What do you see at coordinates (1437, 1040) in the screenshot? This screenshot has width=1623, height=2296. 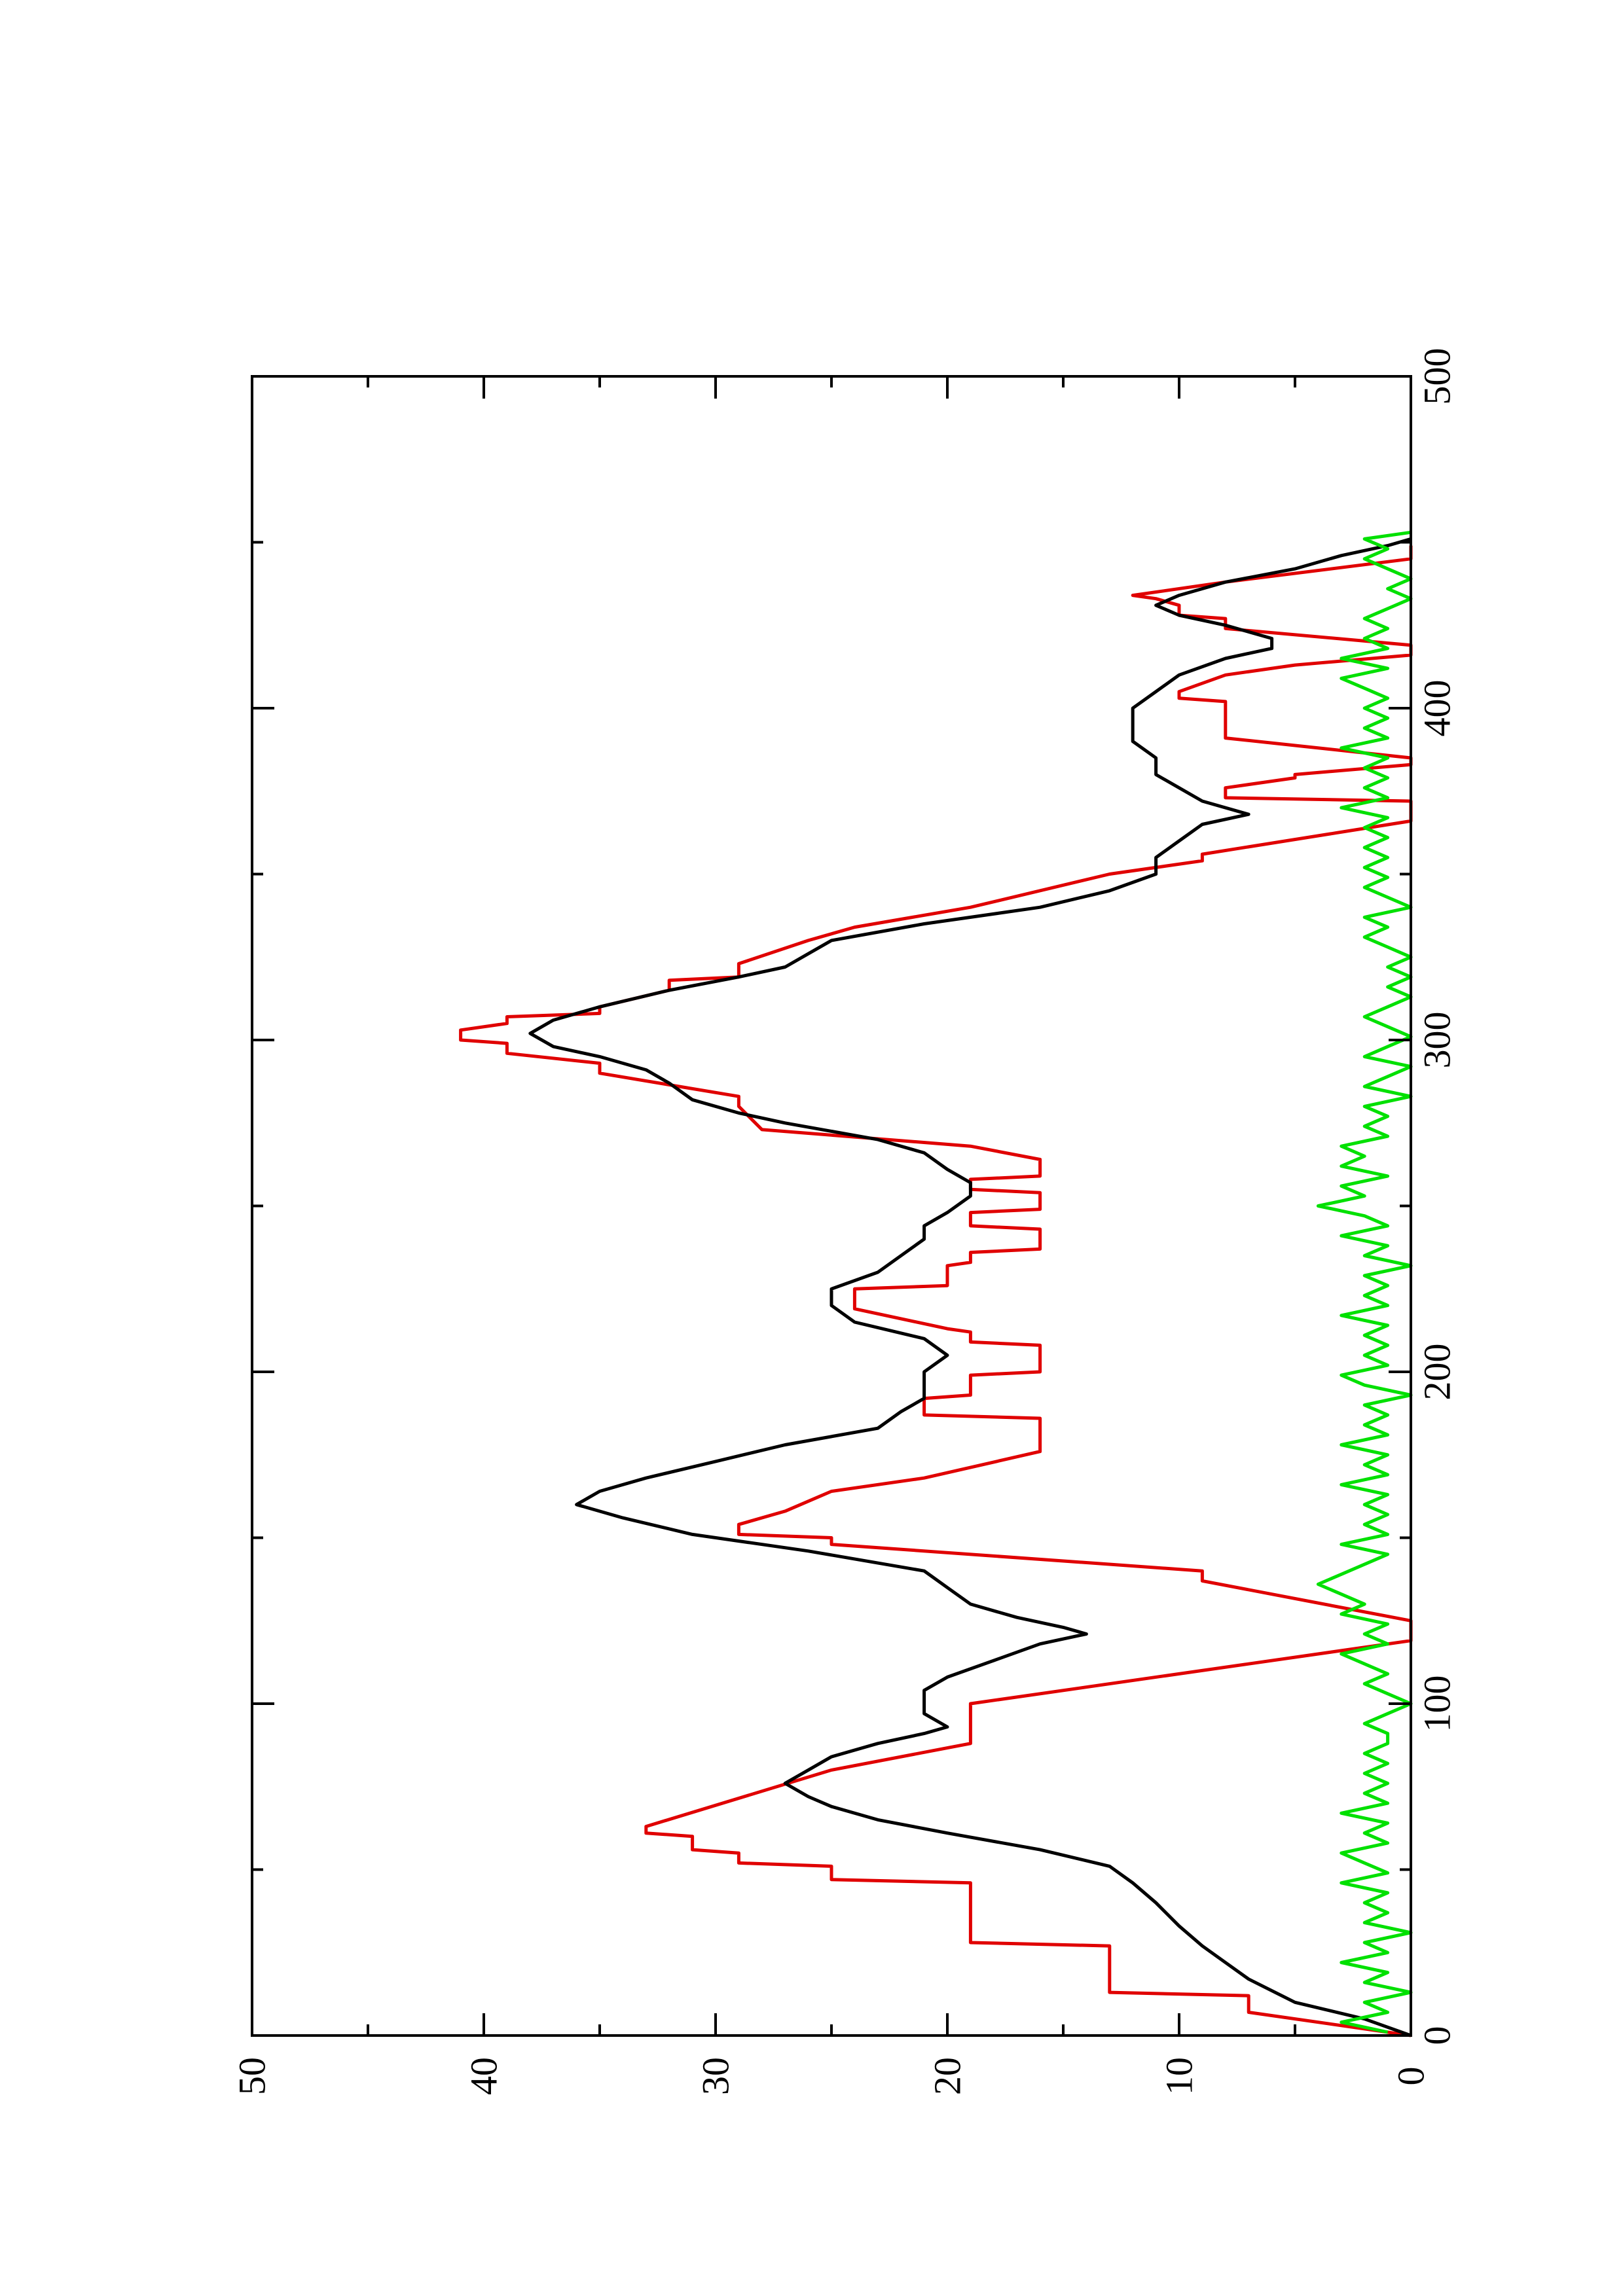 I see `x-tick-label-300: 300` at bounding box center [1437, 1040].